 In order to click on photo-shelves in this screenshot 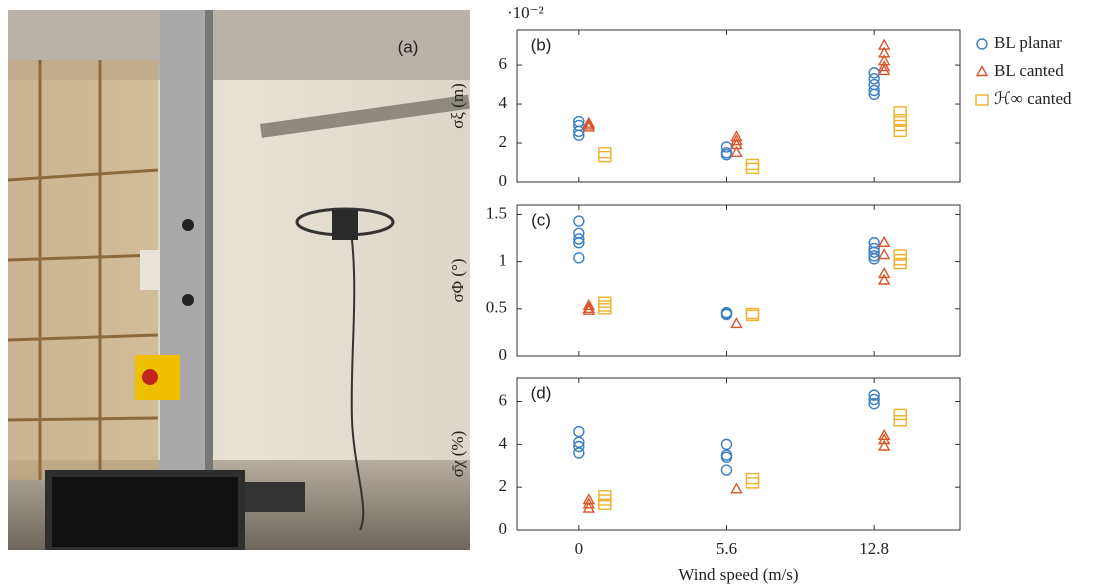, I will do `click(83, 270)`.